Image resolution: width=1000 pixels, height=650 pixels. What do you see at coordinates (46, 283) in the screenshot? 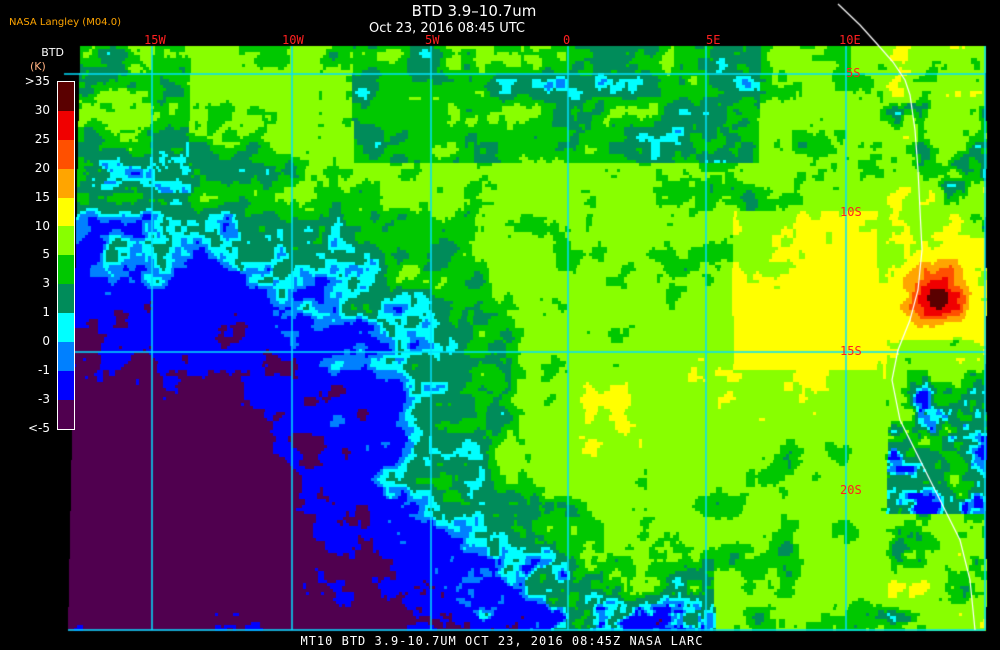
I see `legend-tick-label: 3` at bounding box center [46, 283].